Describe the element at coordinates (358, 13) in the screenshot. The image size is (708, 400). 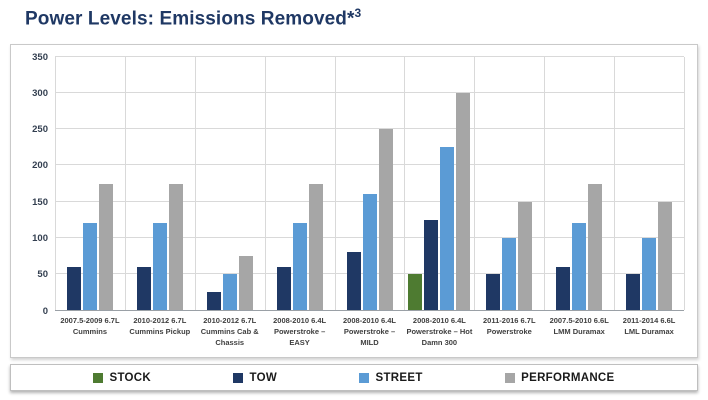
I see `page-title-superscript: 3` at that location.